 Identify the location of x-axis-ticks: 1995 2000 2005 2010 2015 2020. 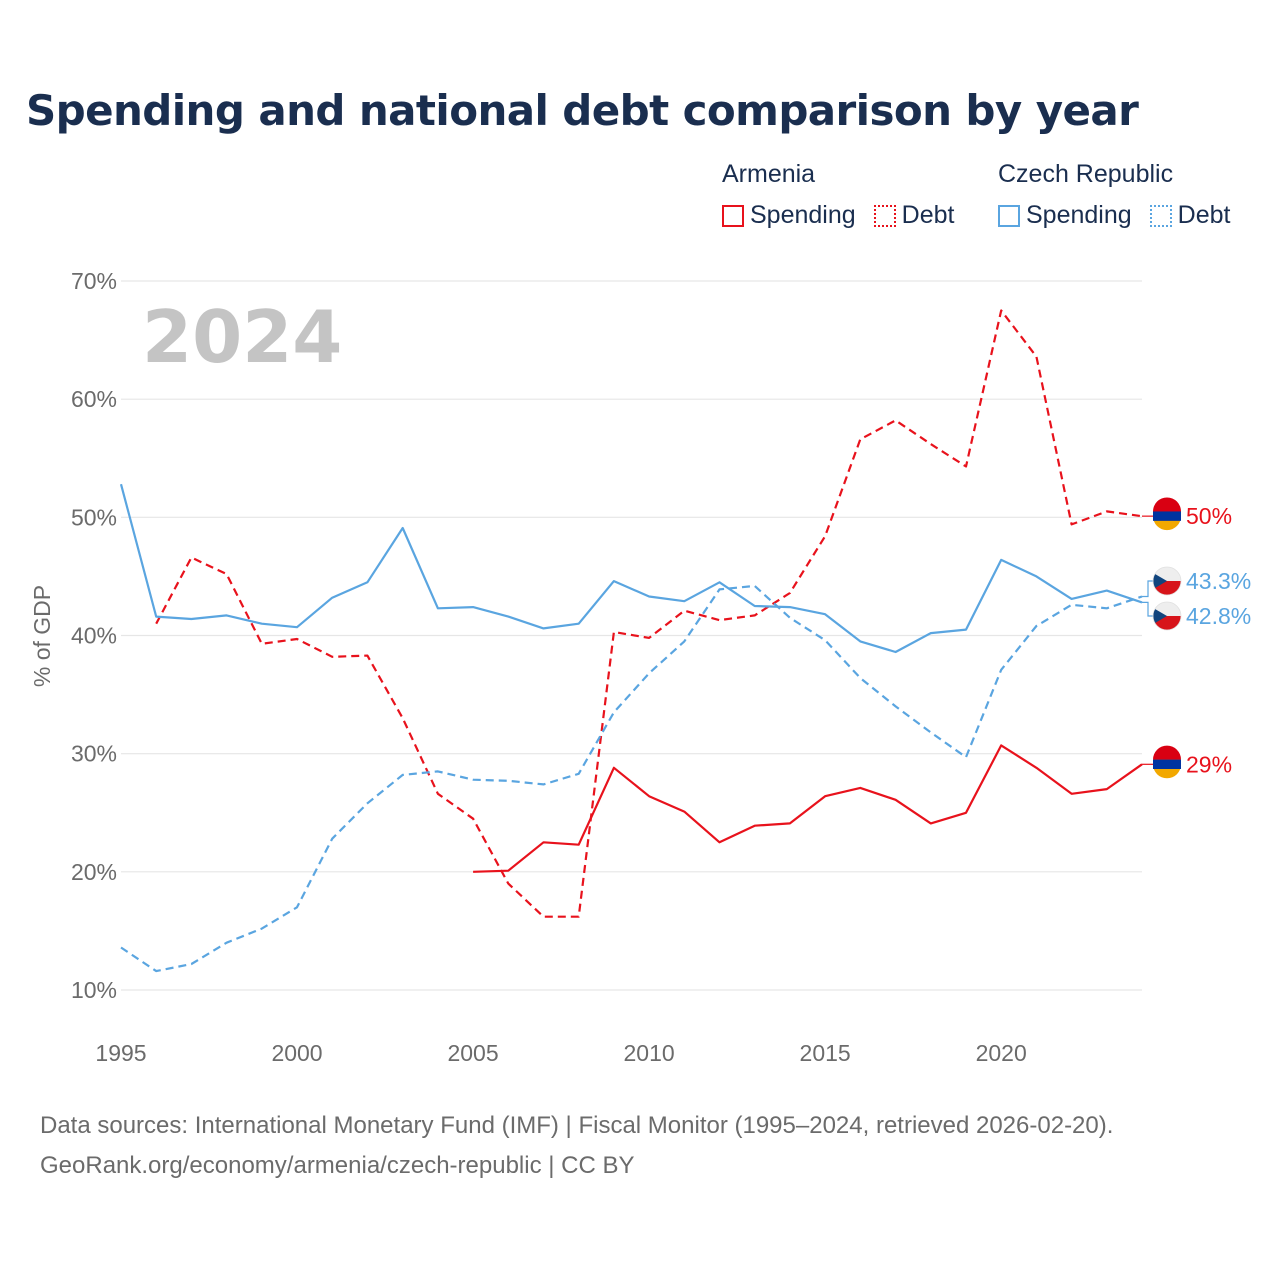
(560, 1053).